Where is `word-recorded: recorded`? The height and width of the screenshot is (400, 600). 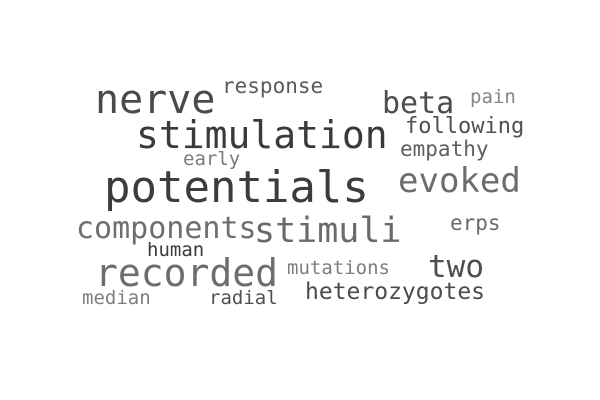
word-recorded: recorded is located at coordinates (187, 273).